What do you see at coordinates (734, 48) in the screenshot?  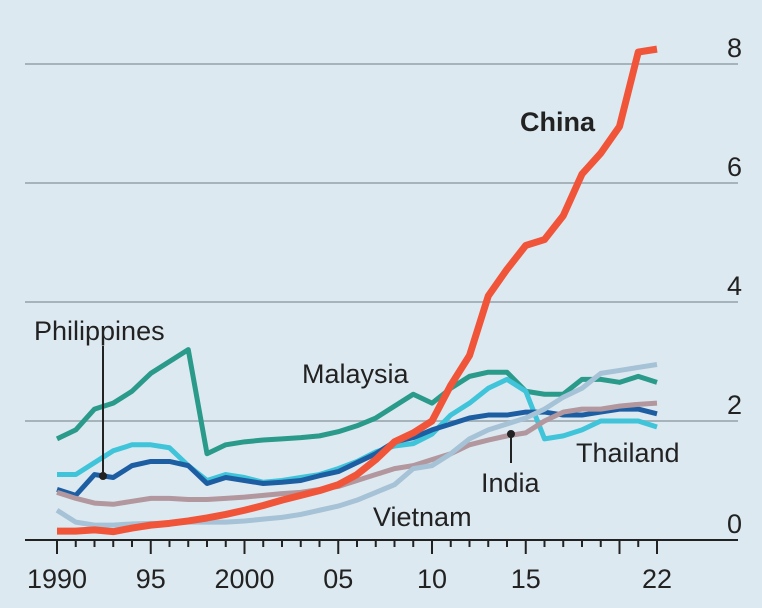 I see `y-tick-label-8: 8` at bounding box center [734, 48].